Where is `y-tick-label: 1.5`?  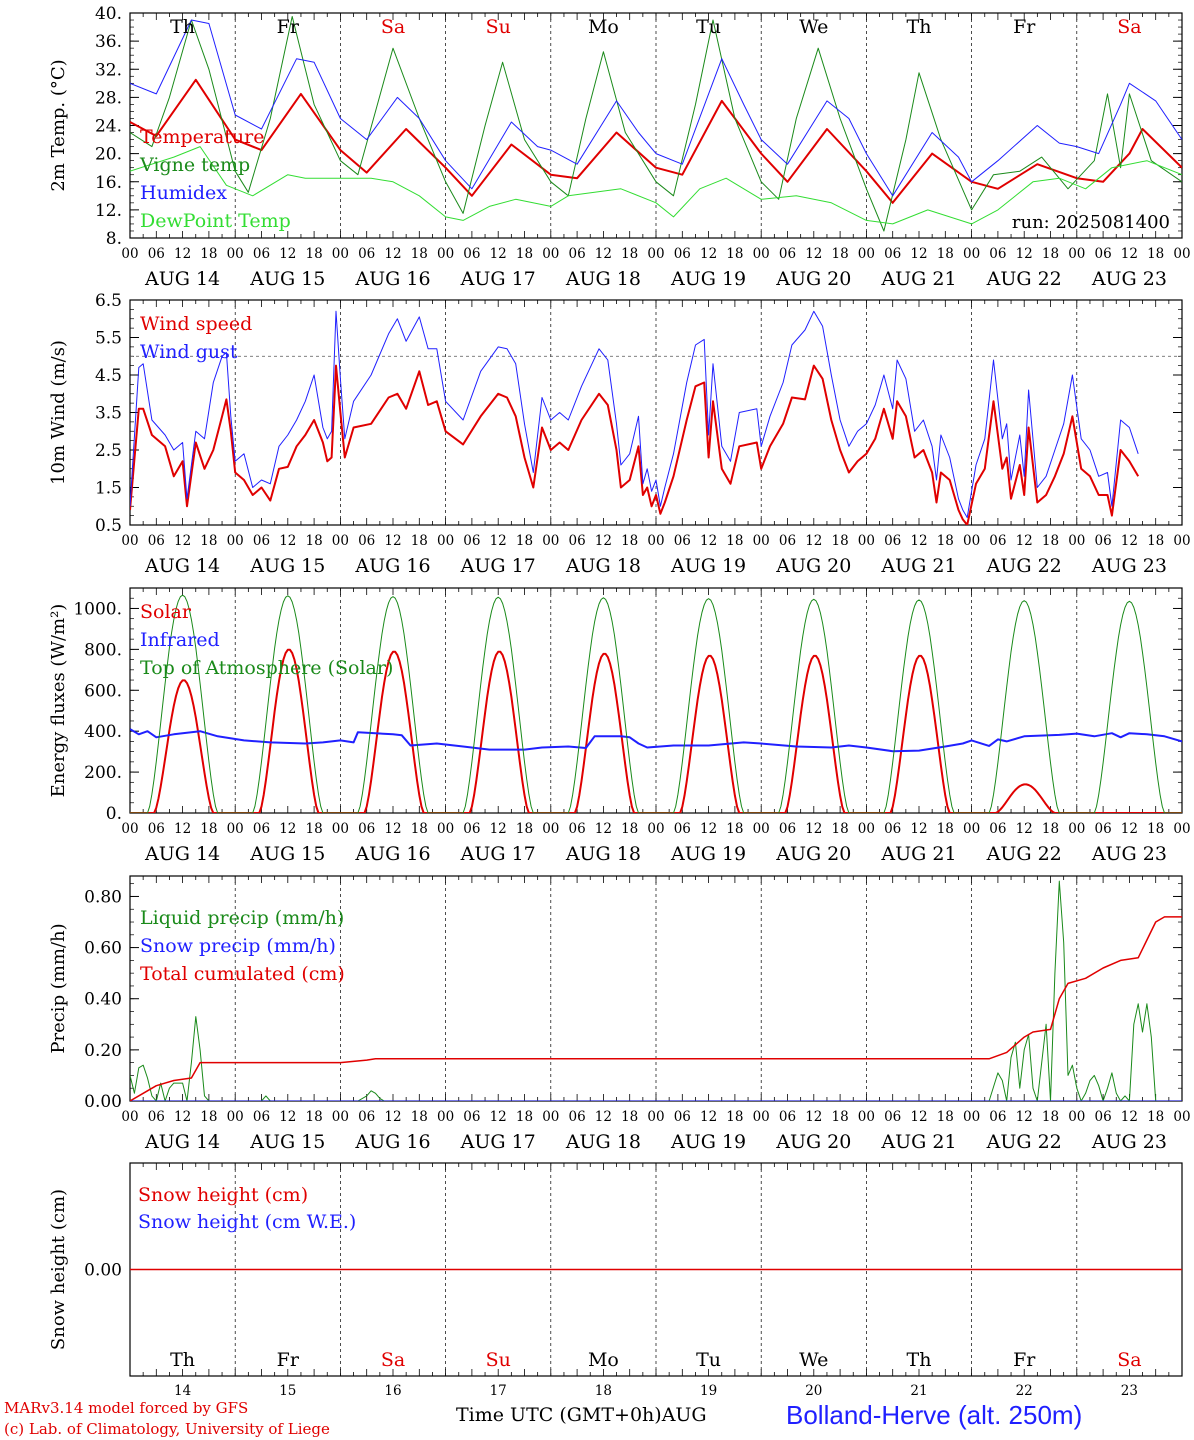 y-tick-label: 1.5 is located at coordinates (108, 489).